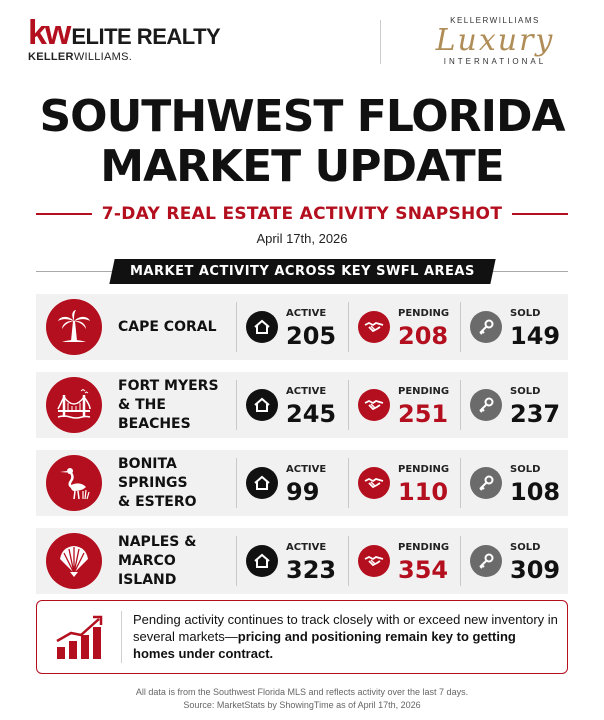 This screenshot has width=604, height=720. Describe the element at coordinates (535, 570) in the screenshot. I see `sold-value: 309` at that location.